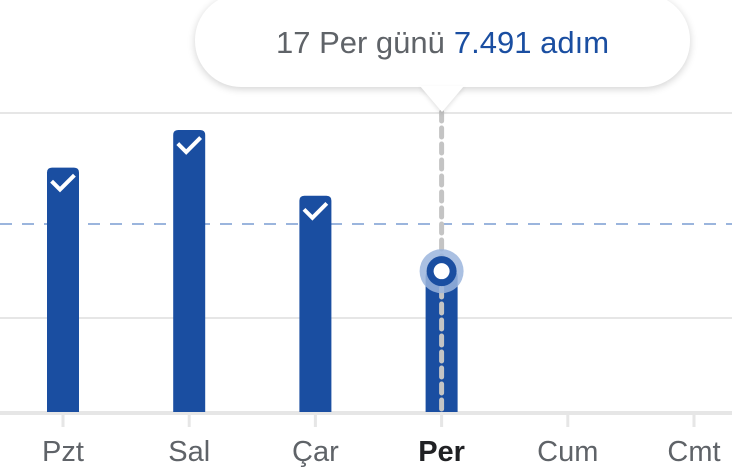 Image resolution: width=732 pixels, height=469 pixels. Describe the element at coordinates (63, 452) in the screenshot. I see `x-label-0: Pzt` at that location.